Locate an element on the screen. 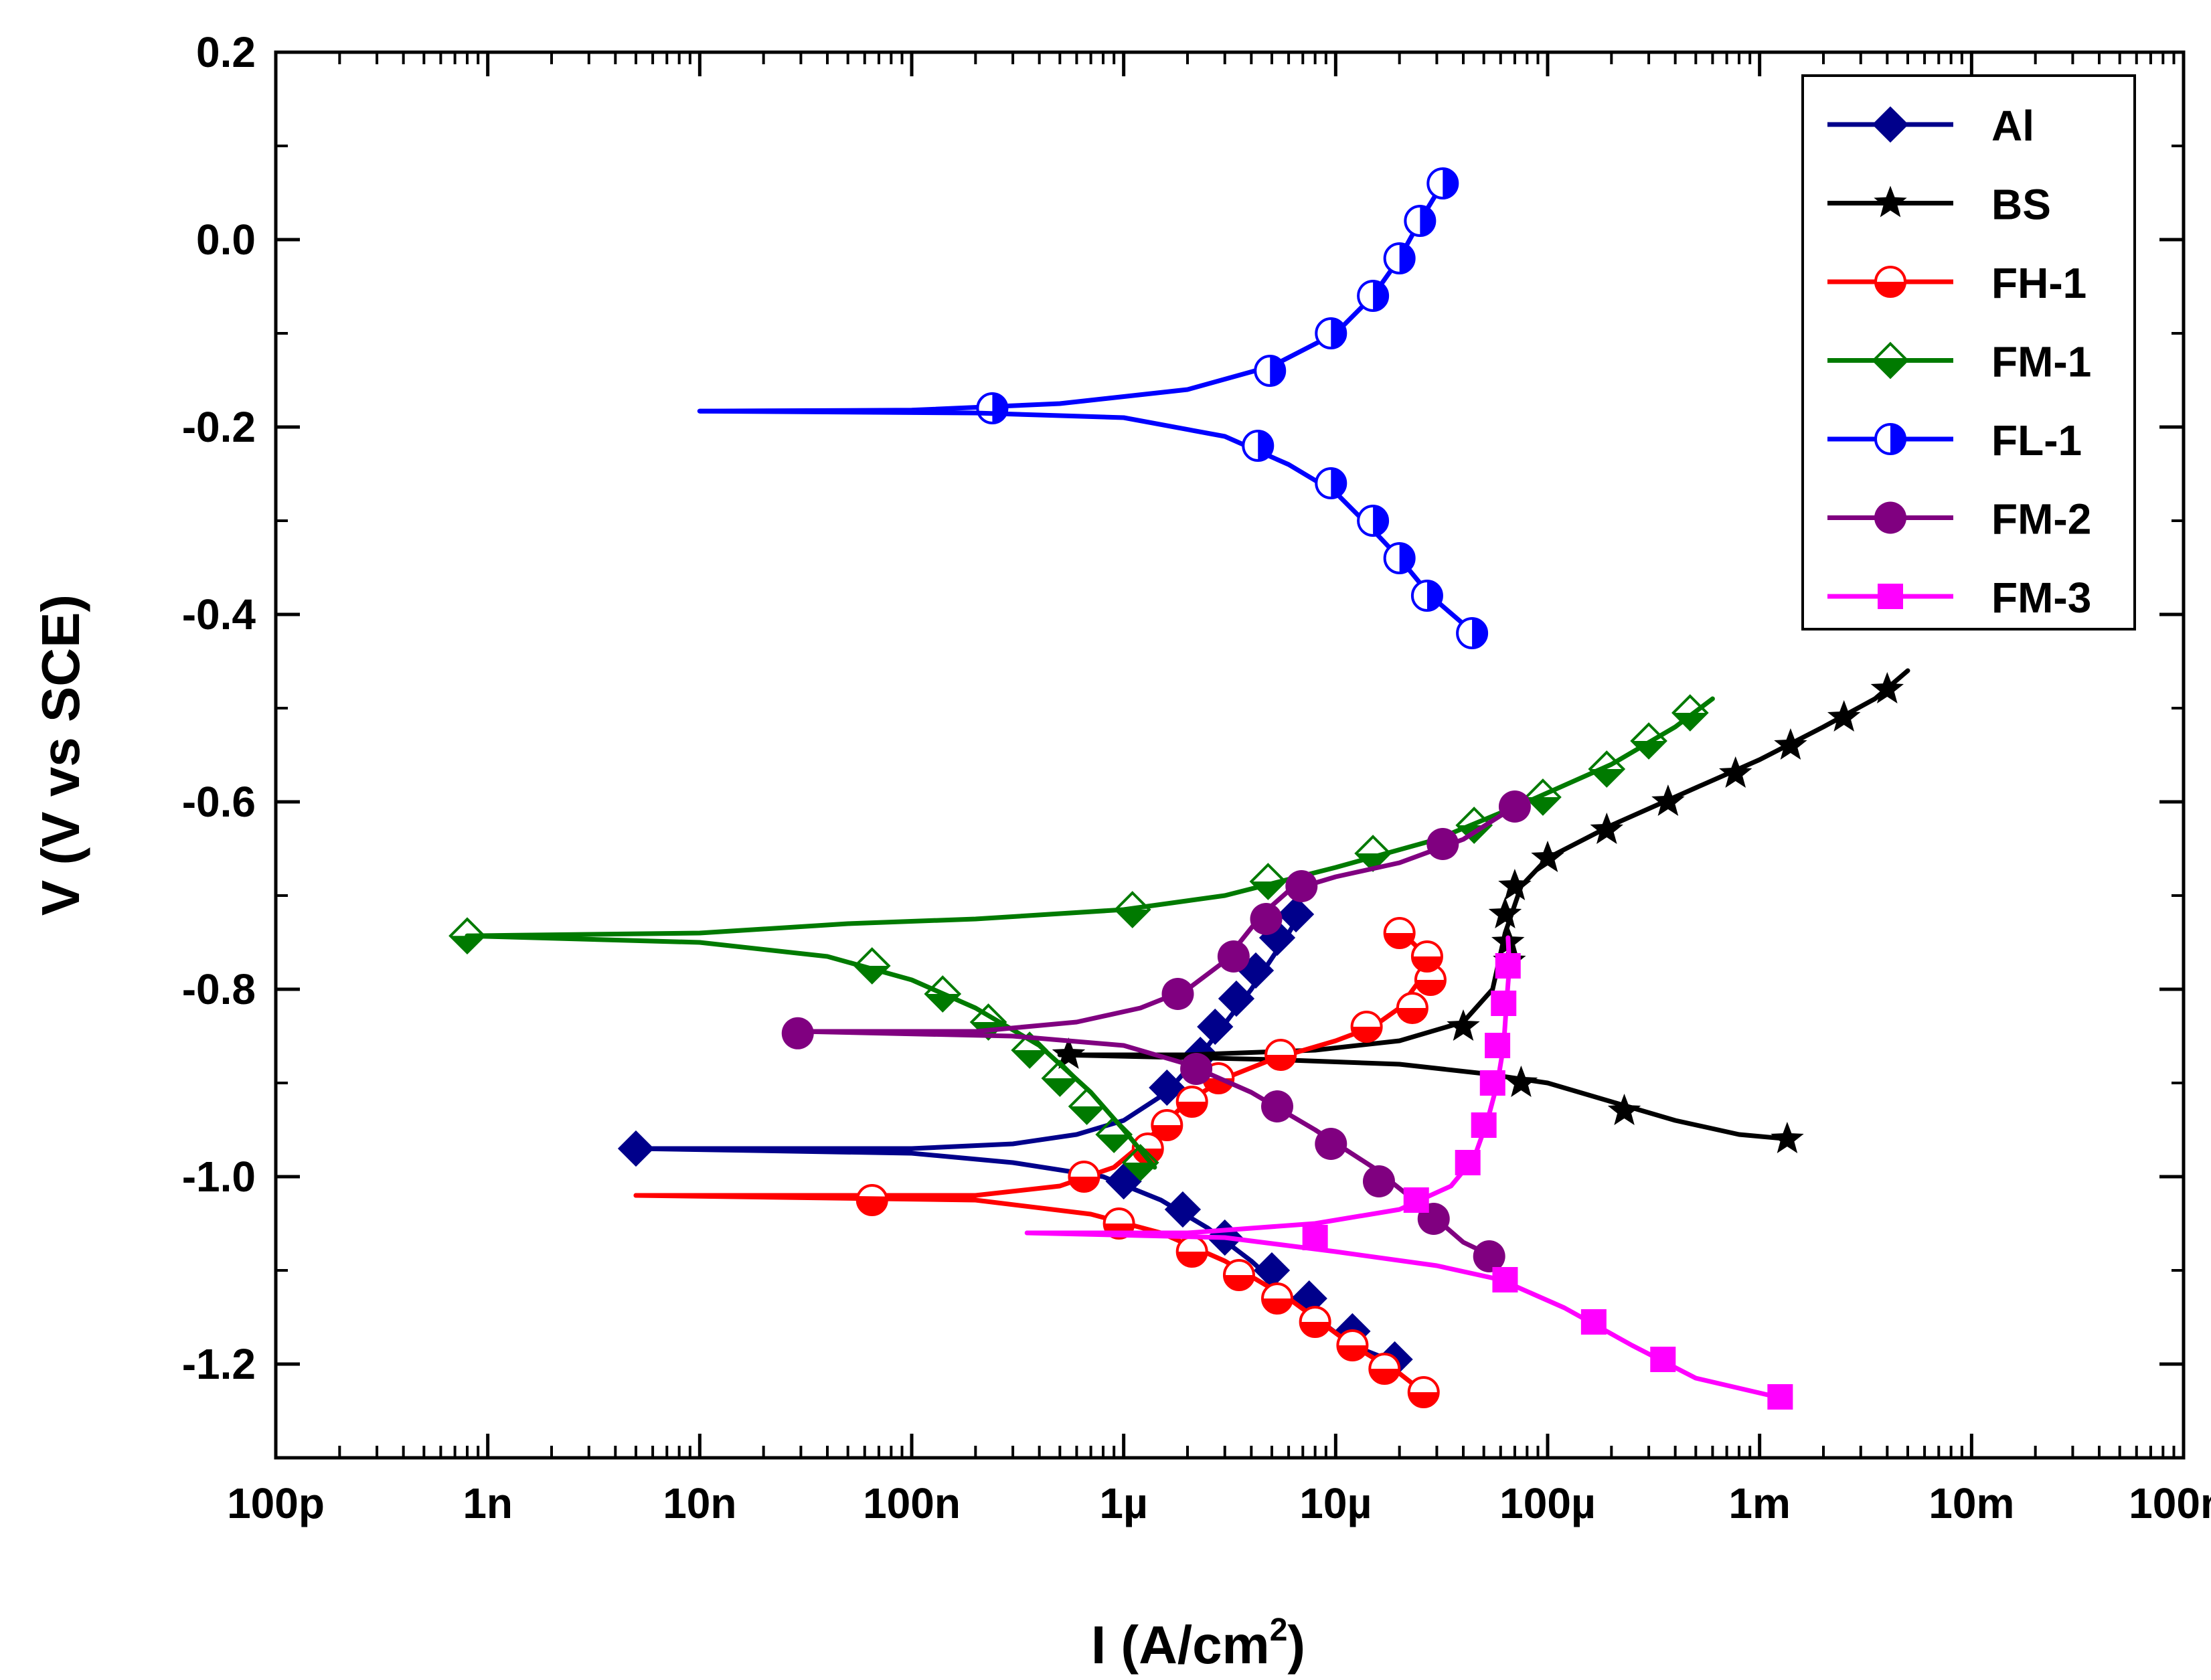  legend-box is located at coordinates (1968, 352).